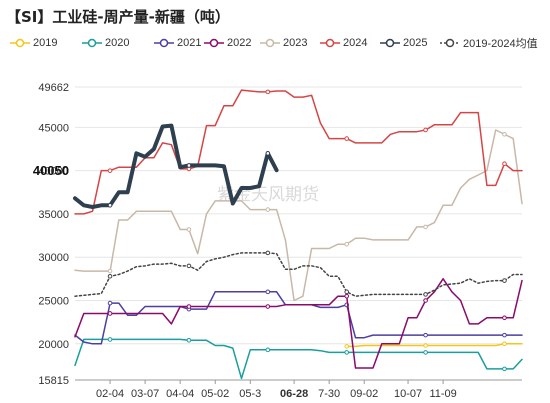 The width and height of the screenshot is (550, 403). I want to click on y-tick-label: 15815, so click(53, 381).